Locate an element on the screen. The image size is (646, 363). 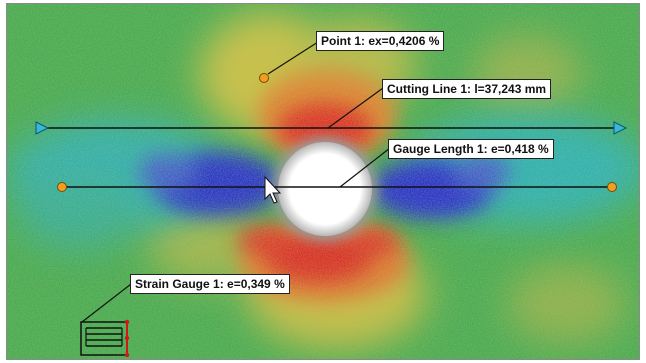
strain-gauge-handle-bottom is located at coordinates (127, 355).